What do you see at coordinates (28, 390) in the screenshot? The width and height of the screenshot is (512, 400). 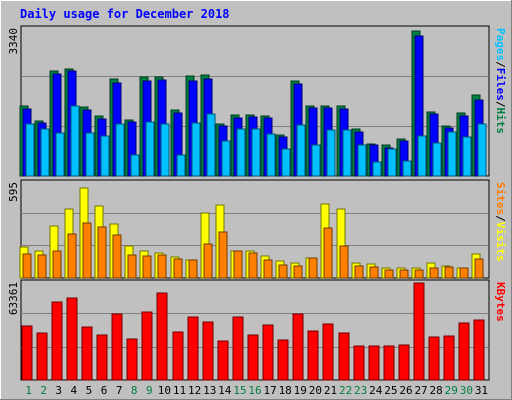 I see `x-tick-label: 1` at bounding box center [28, 390].